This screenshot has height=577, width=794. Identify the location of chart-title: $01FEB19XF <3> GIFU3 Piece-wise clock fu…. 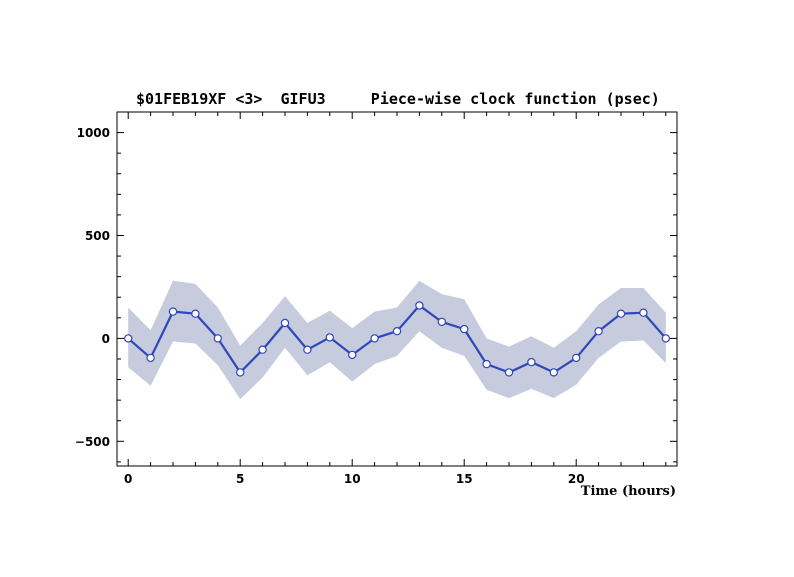
(398, 99).